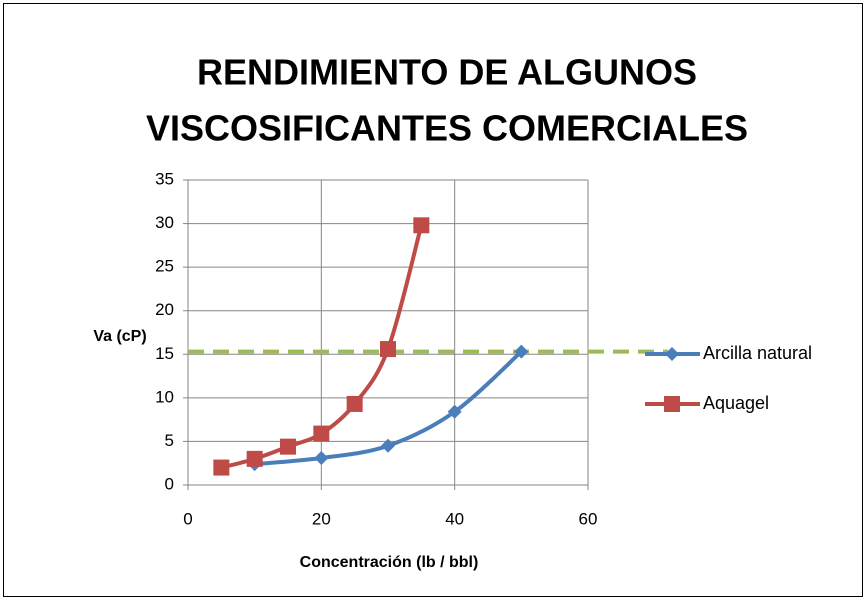 Image resolution: width=867 pixels, height=601 pixels. What do you see at coordinates (169, 483) in the screenshot?
I see `y-tick-label: 0` at bounding box center [169, 483].